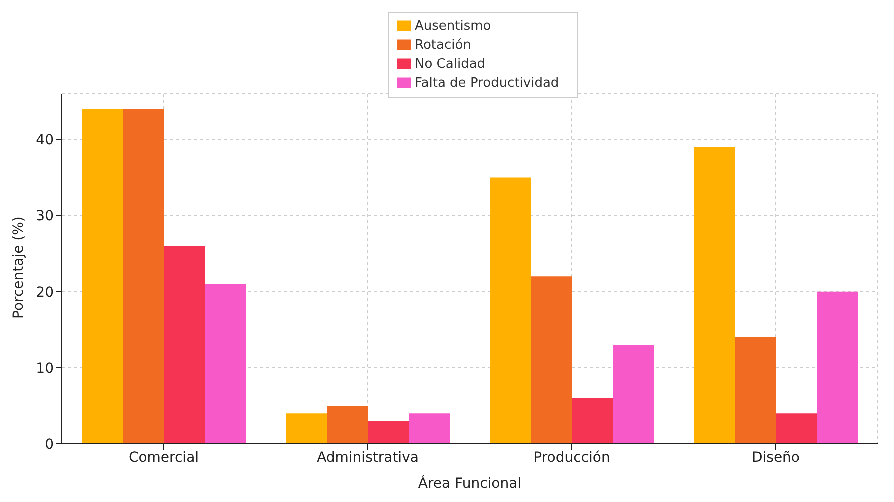  What do you see at coordinates (164, 458) in the screenshot?
I see `x-tick-label: Comercial` at bounding box center [164, 458].